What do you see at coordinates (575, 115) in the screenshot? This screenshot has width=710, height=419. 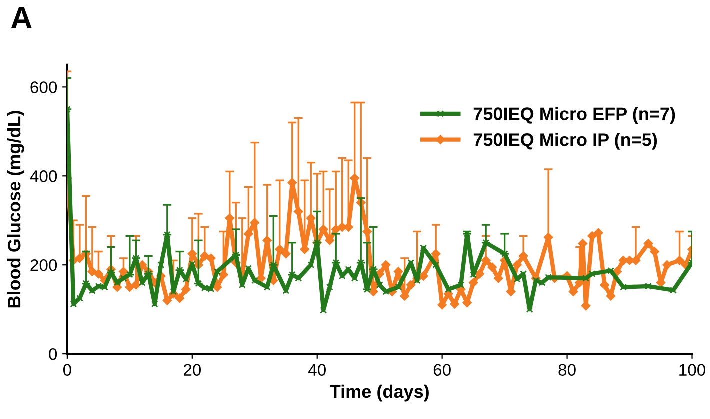 I see `legend-label: 750IEQ Micro EFP (n=7)` at bounding box center [575, 115].